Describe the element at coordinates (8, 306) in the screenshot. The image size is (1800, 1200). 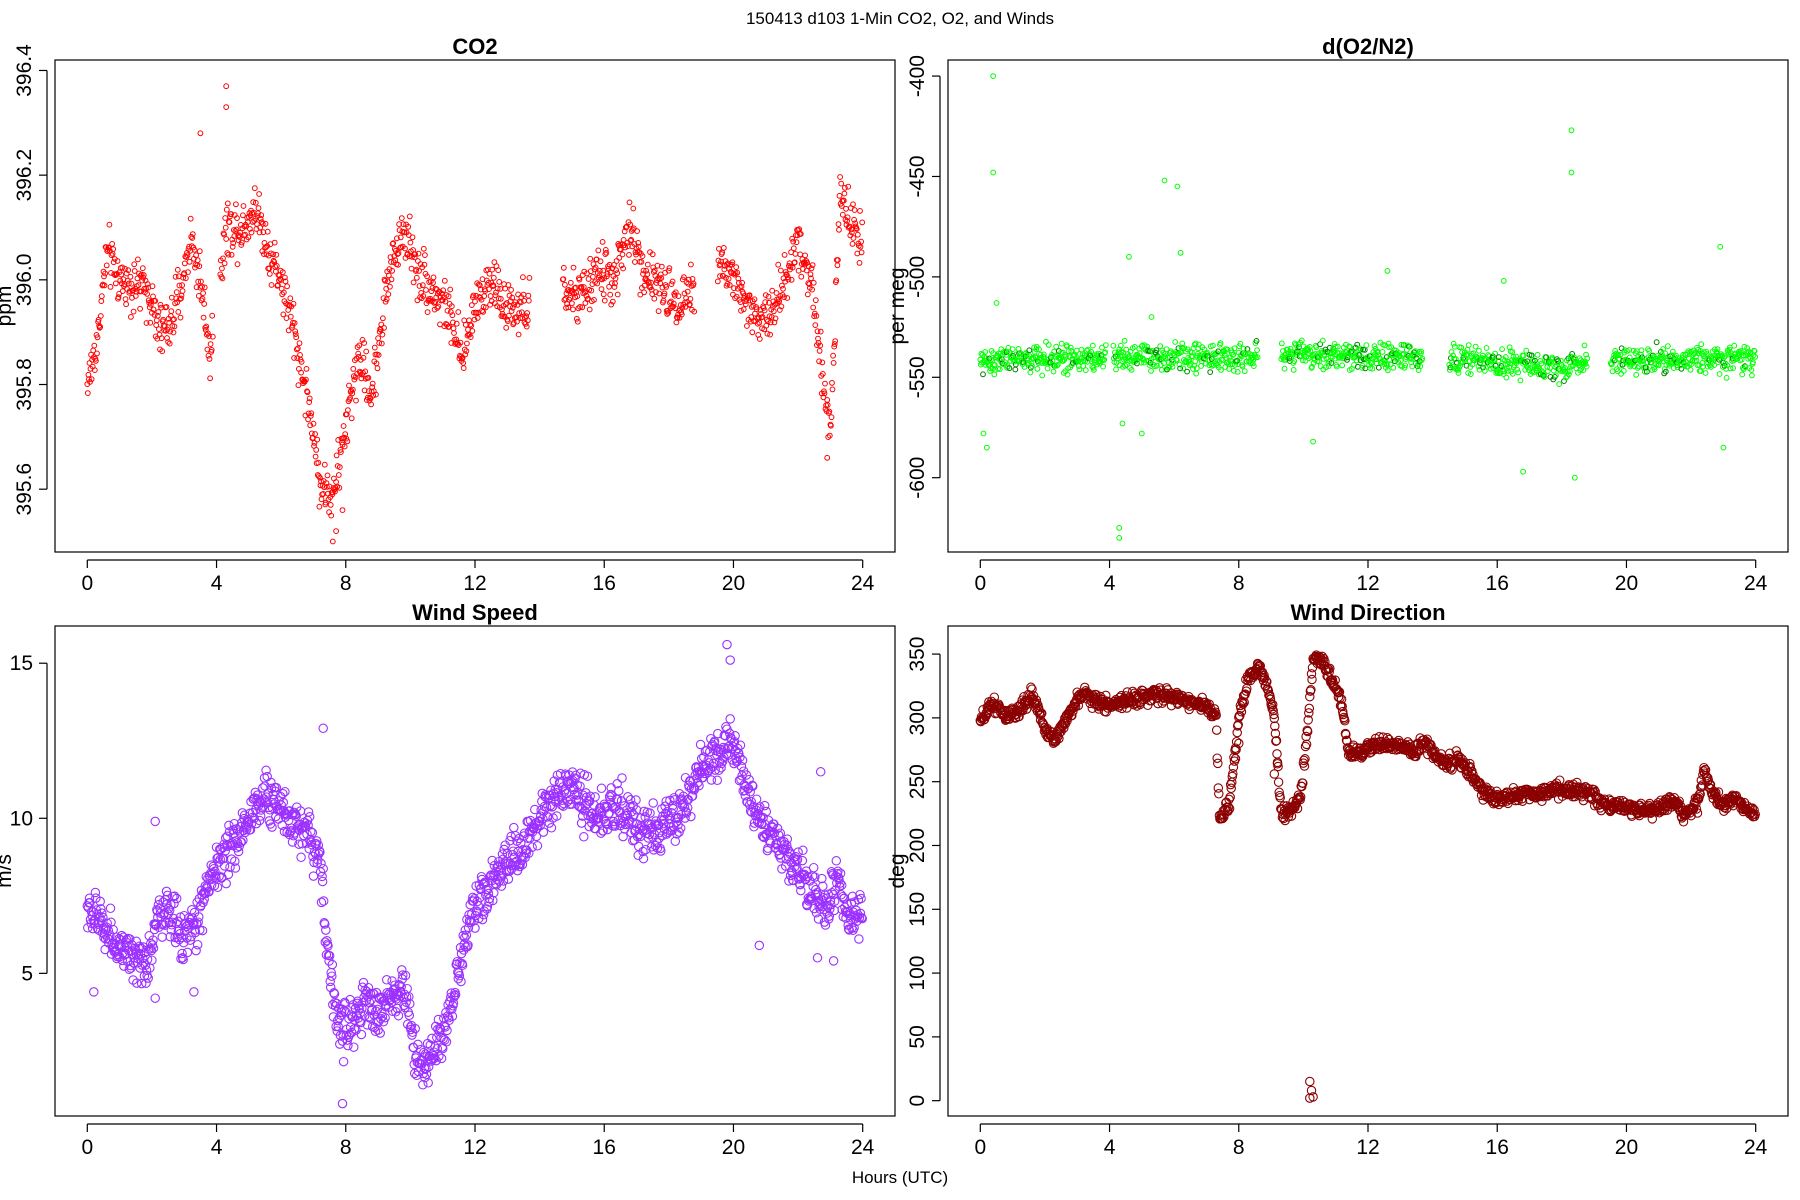
I see `y-axis-label-co2: ppm` at that location.